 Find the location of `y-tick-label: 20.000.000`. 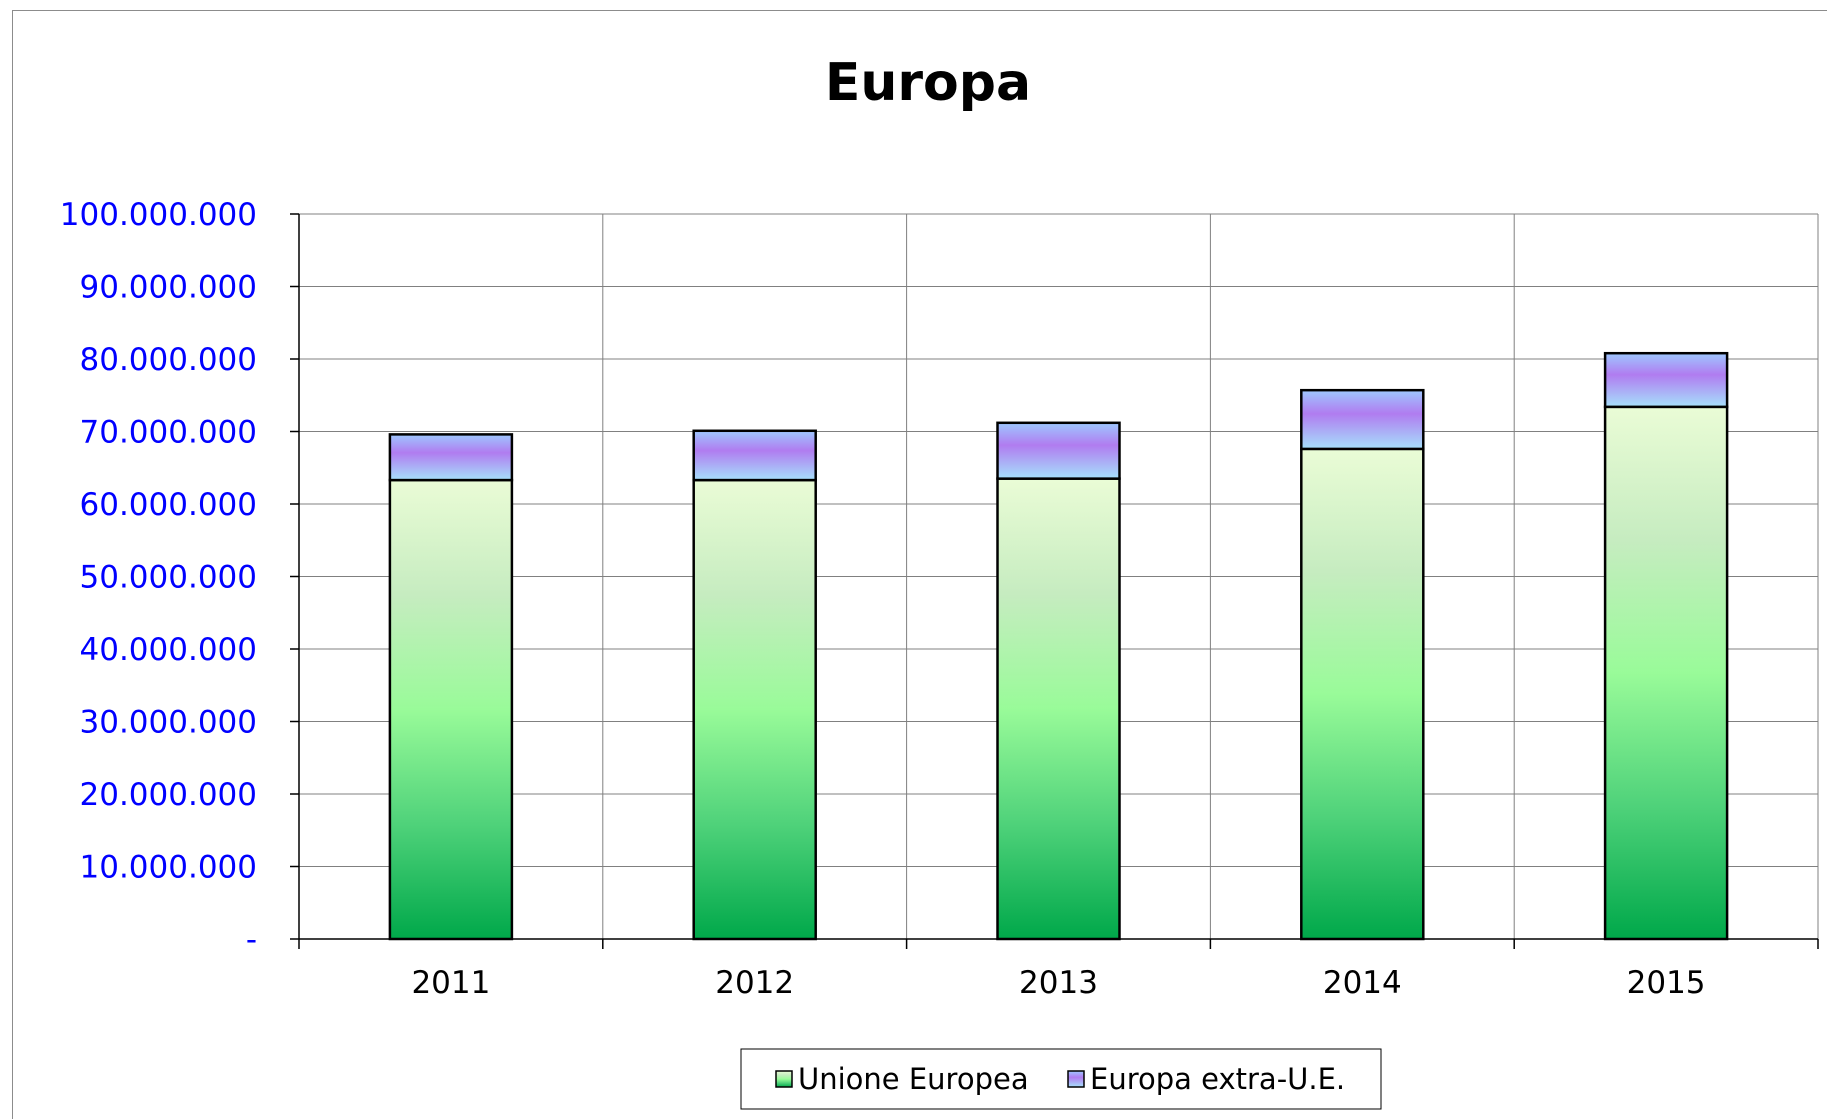

y-tick-label: 20.000.000 is located at coordinates (169, 795).